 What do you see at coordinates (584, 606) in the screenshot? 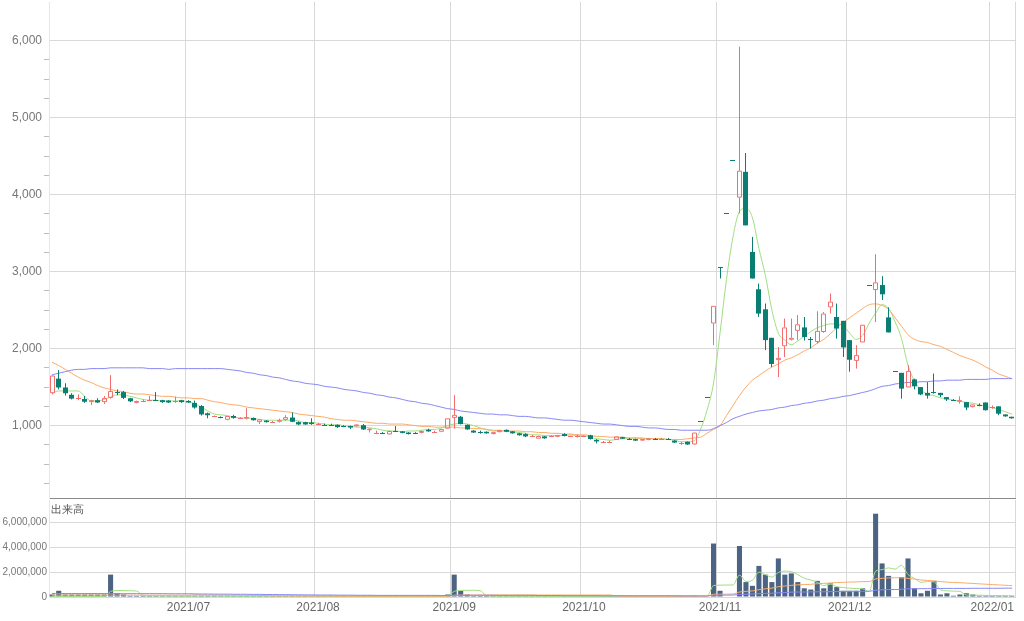
I see `x-tick-label: 2021/10` at bounding box center [584, 606].